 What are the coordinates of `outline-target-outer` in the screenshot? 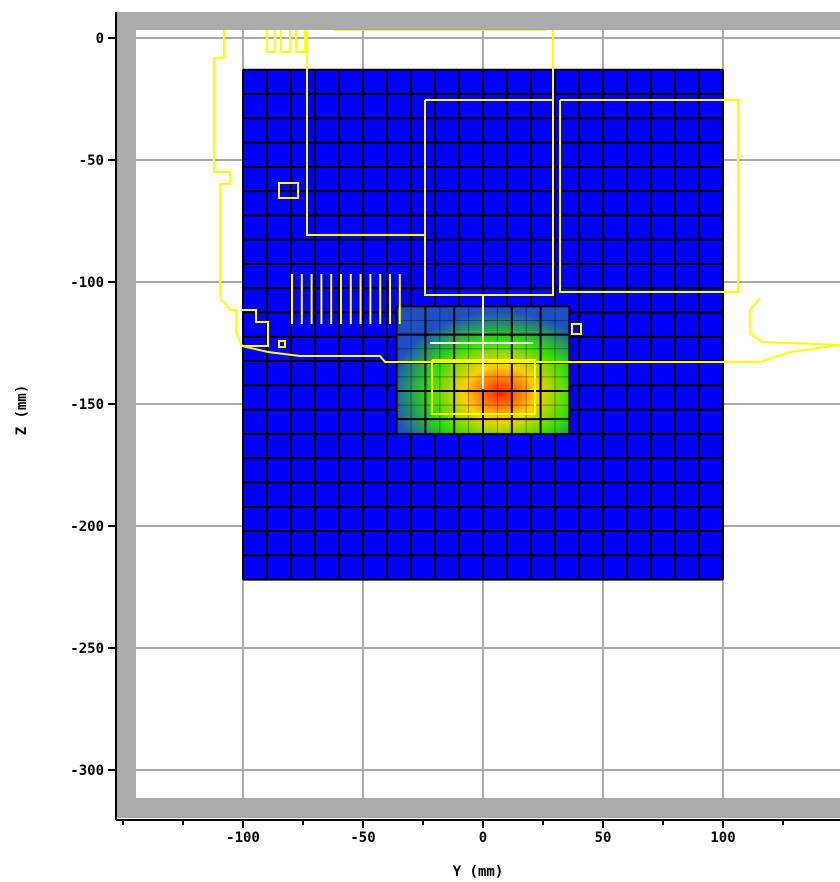 It's located at (649, 196).